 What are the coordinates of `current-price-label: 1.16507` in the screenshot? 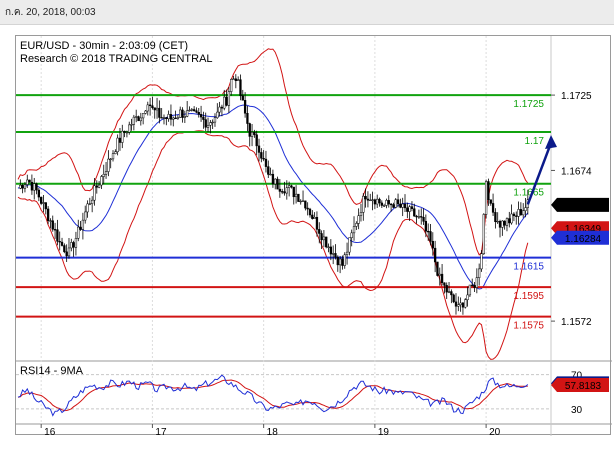 It's located at (583, 206).